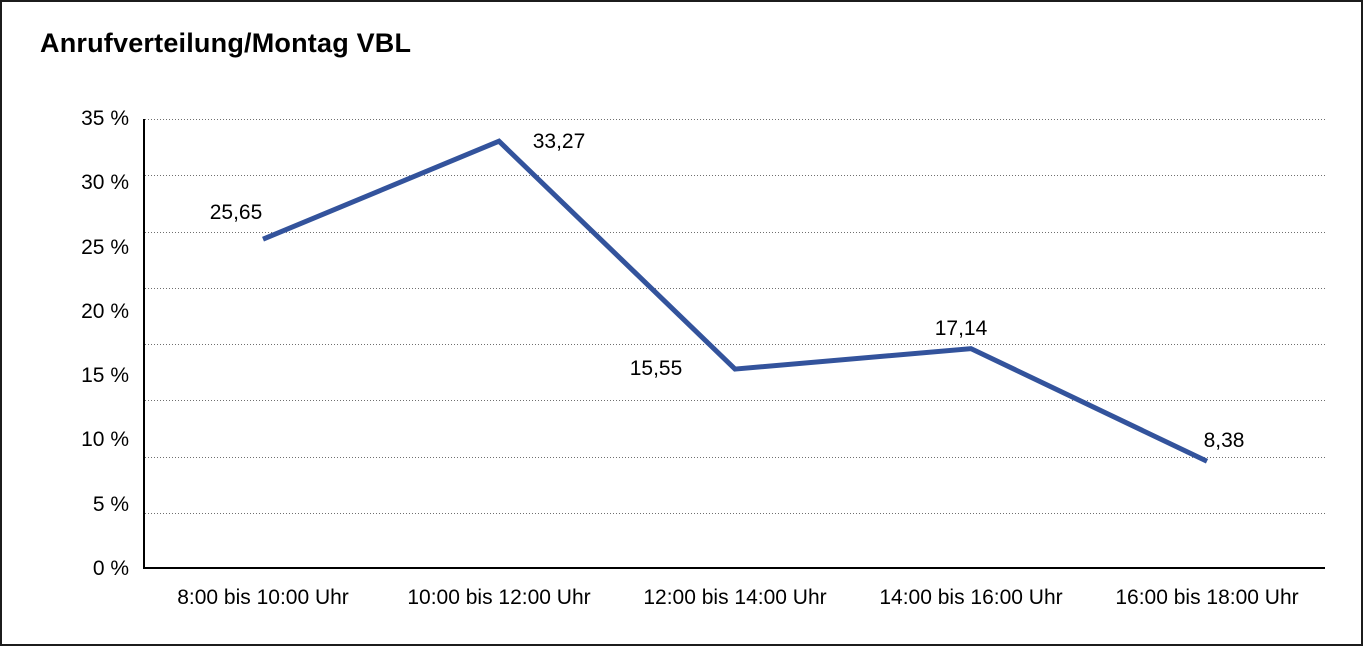 The height and width of the screenshot is (646, 1363). What do you see at coordinates (656, 369) in the screenshot?
I see `data-point-label: 15,55` at bounding box center [656, 369].